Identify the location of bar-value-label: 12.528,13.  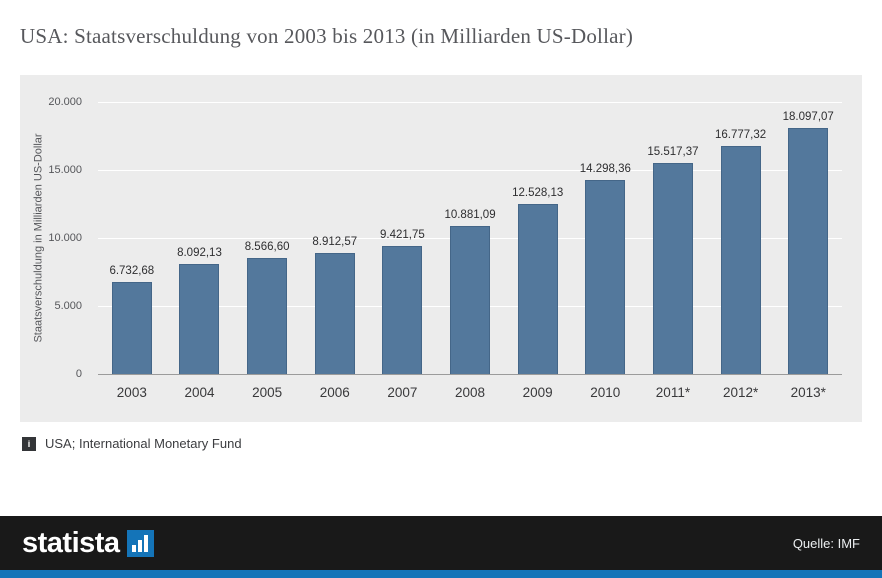
(538, 192).